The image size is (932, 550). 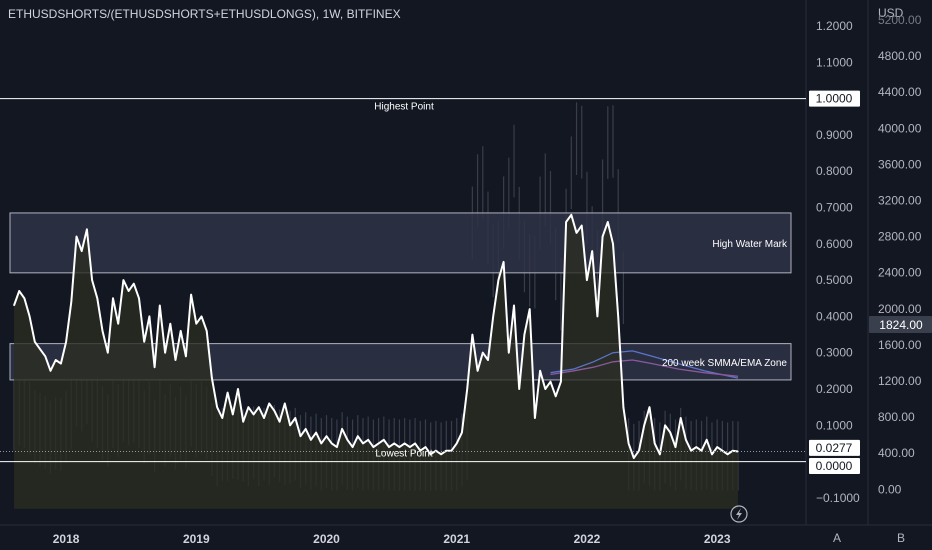 What do you see at coordinates (834, 135) in the screenshot?
I see `left-axis-tick: 0.9000` at bounding box center [834, 135].